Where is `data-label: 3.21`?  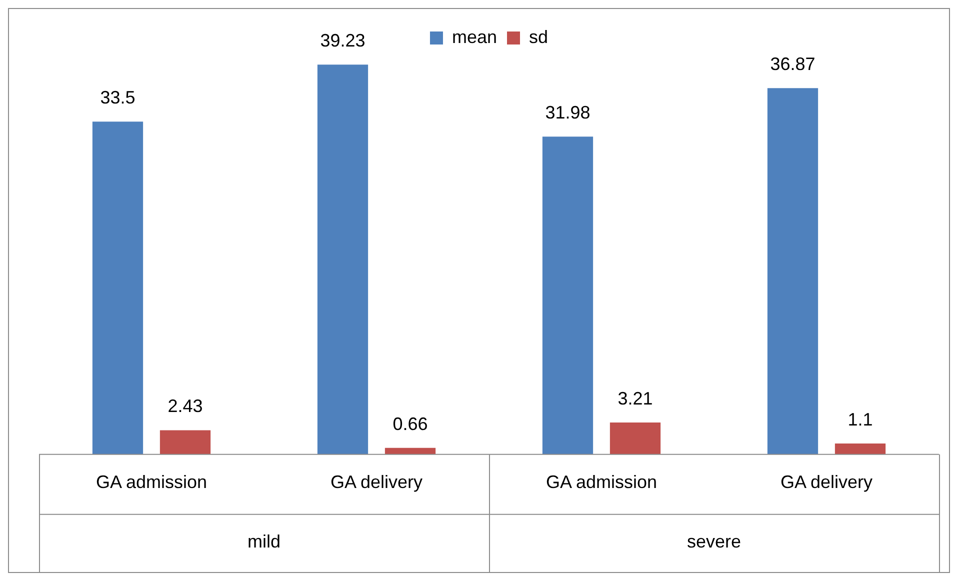 data-label: 3.21 is located at coordinates (635, 398).